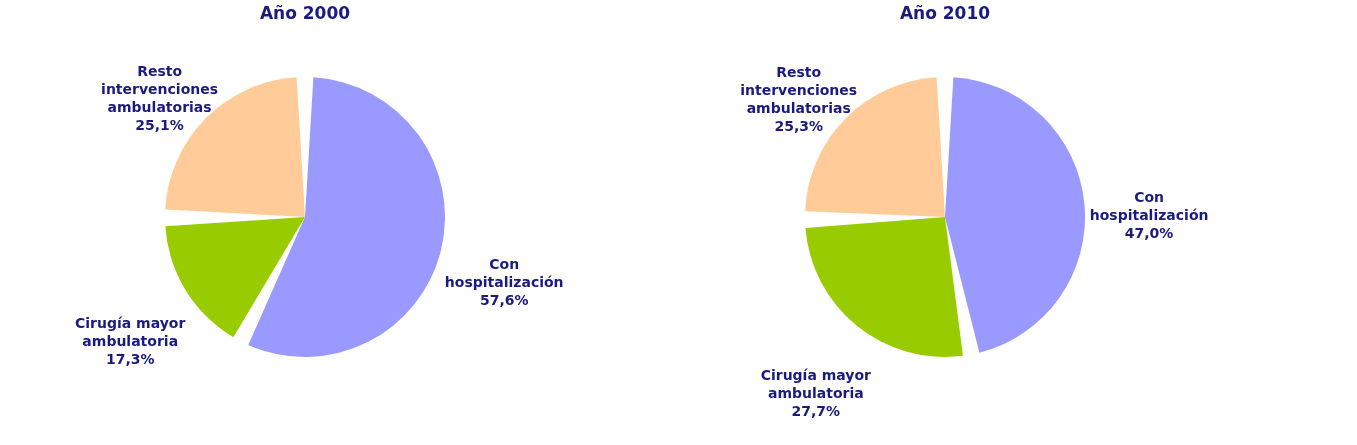 This screenshot has width=1357, height=445. Describe the element at coordinates (816, 411) in the screenshot. I see `data-label: 27,7%` at that location.